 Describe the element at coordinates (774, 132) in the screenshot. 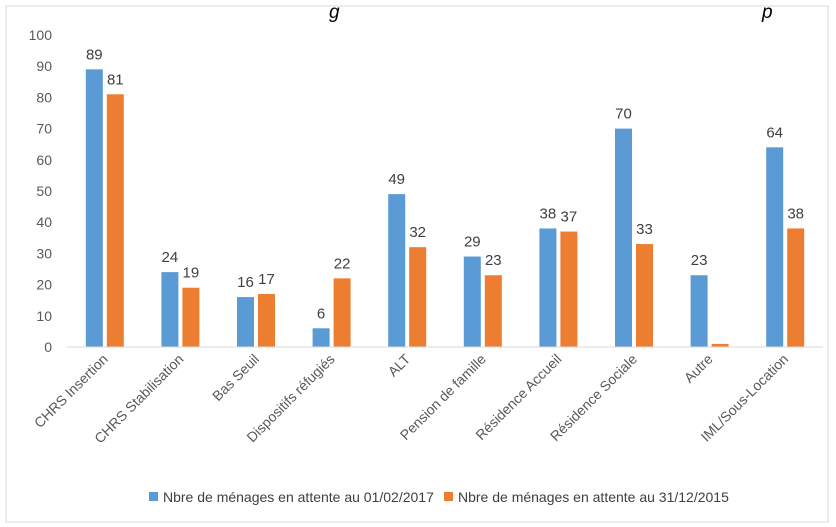

I see `data-label-series-1: 64` at that location.